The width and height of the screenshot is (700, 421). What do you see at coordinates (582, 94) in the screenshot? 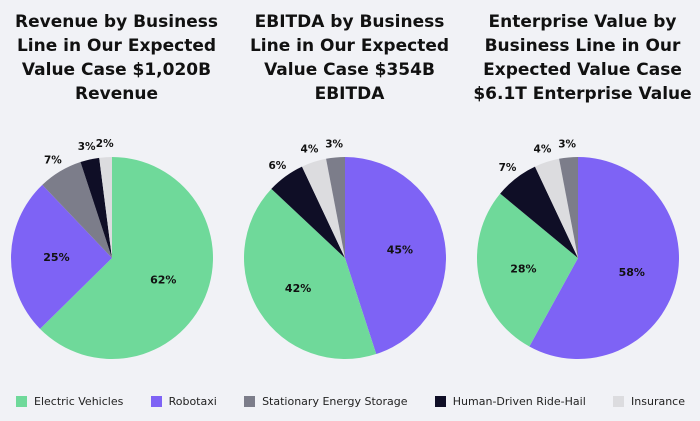
I see `ev-title-line-4: $6.1T Enterprise Value` at bounding box center [582, 94].